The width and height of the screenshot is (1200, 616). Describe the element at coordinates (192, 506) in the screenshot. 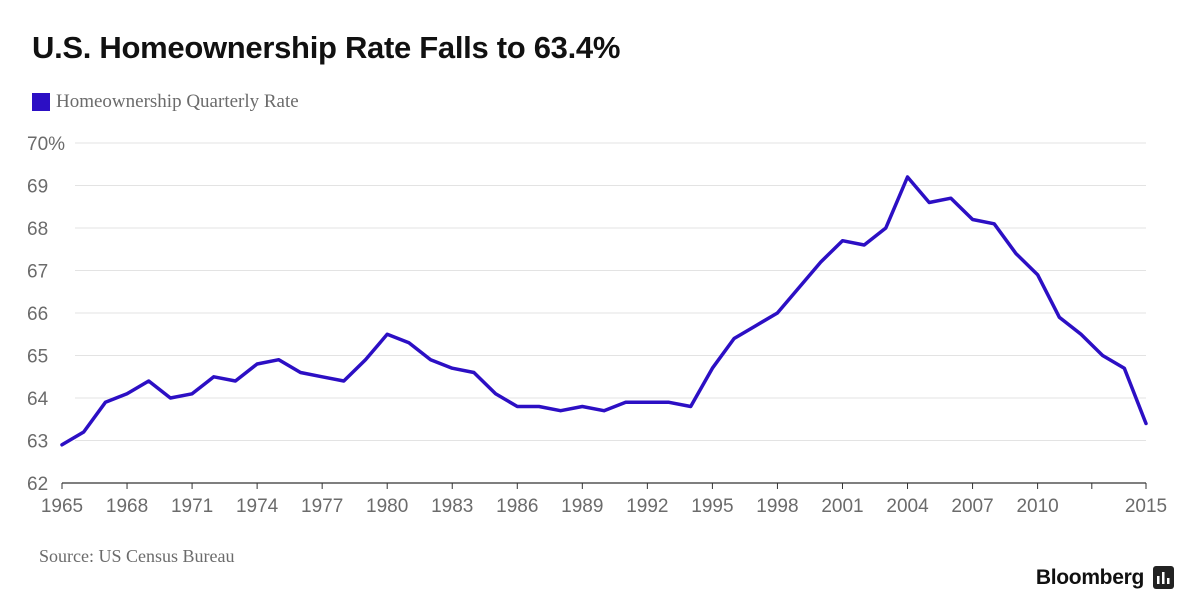

I see `x-tick-label: 1971` at that location.